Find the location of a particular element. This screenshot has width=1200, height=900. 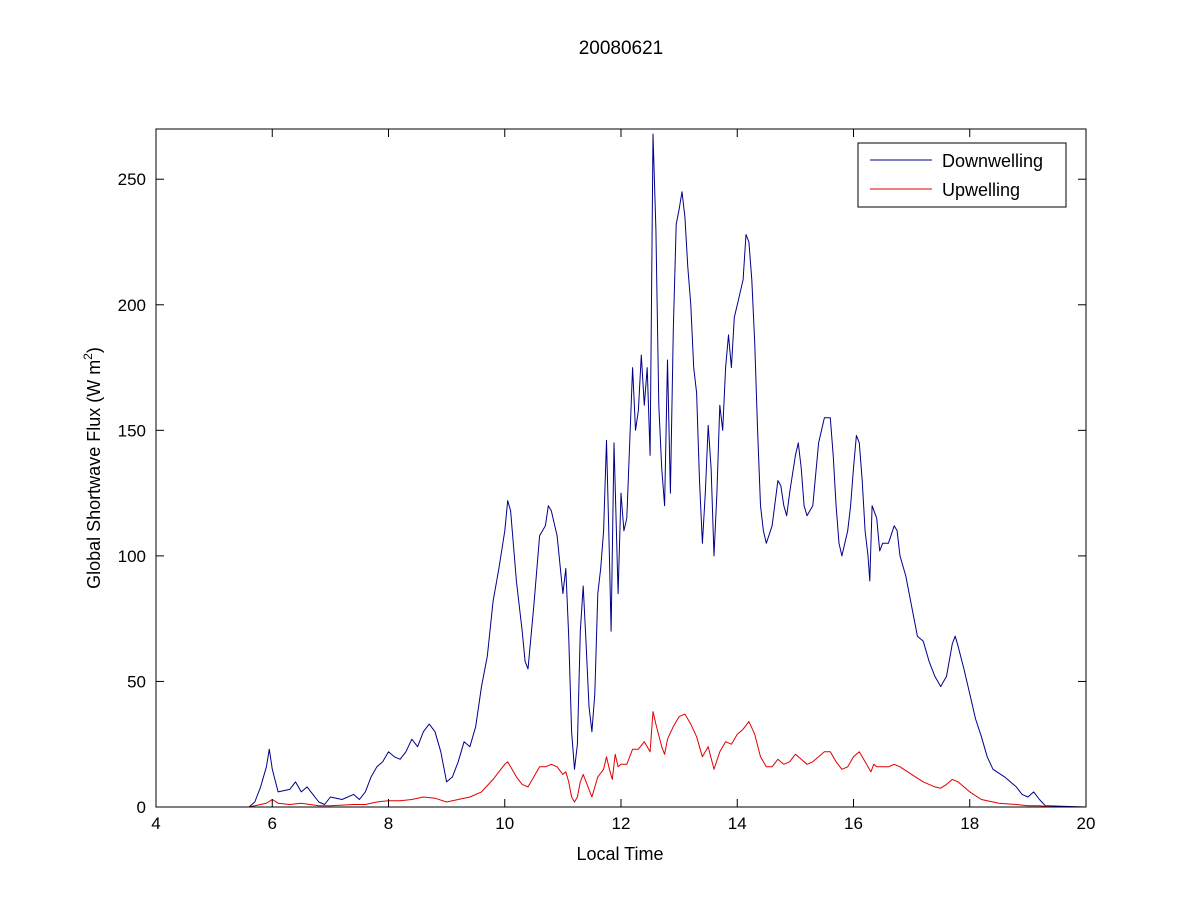

x-tick-label-18: 18 is located at coordinates (969, 823).